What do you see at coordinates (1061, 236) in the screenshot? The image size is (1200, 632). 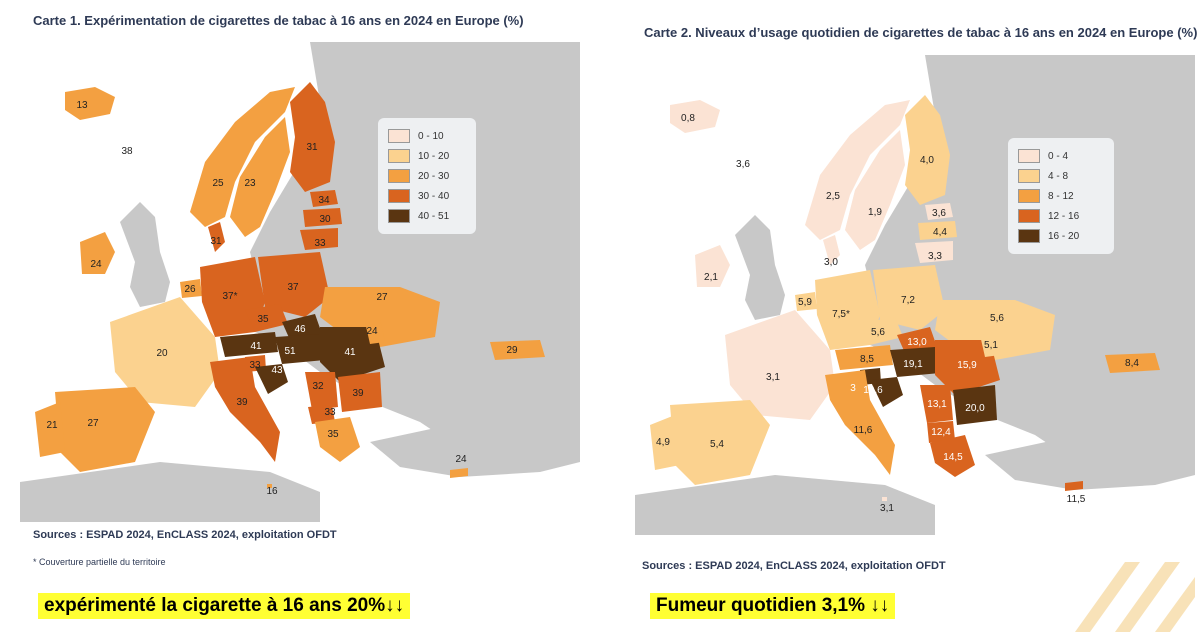 I see `map2-legend-item: 16 - 20` at bounding box center [1061, 236].